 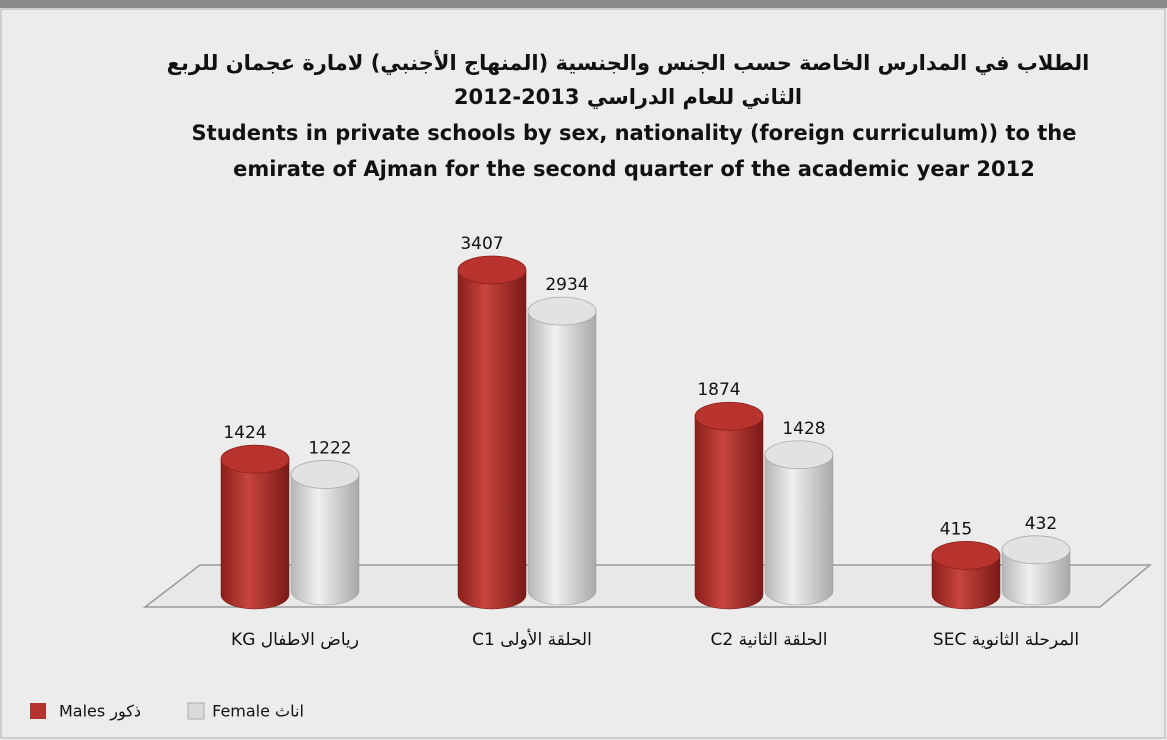 I want to click on data-label: 415, so click(x=956, y=529).